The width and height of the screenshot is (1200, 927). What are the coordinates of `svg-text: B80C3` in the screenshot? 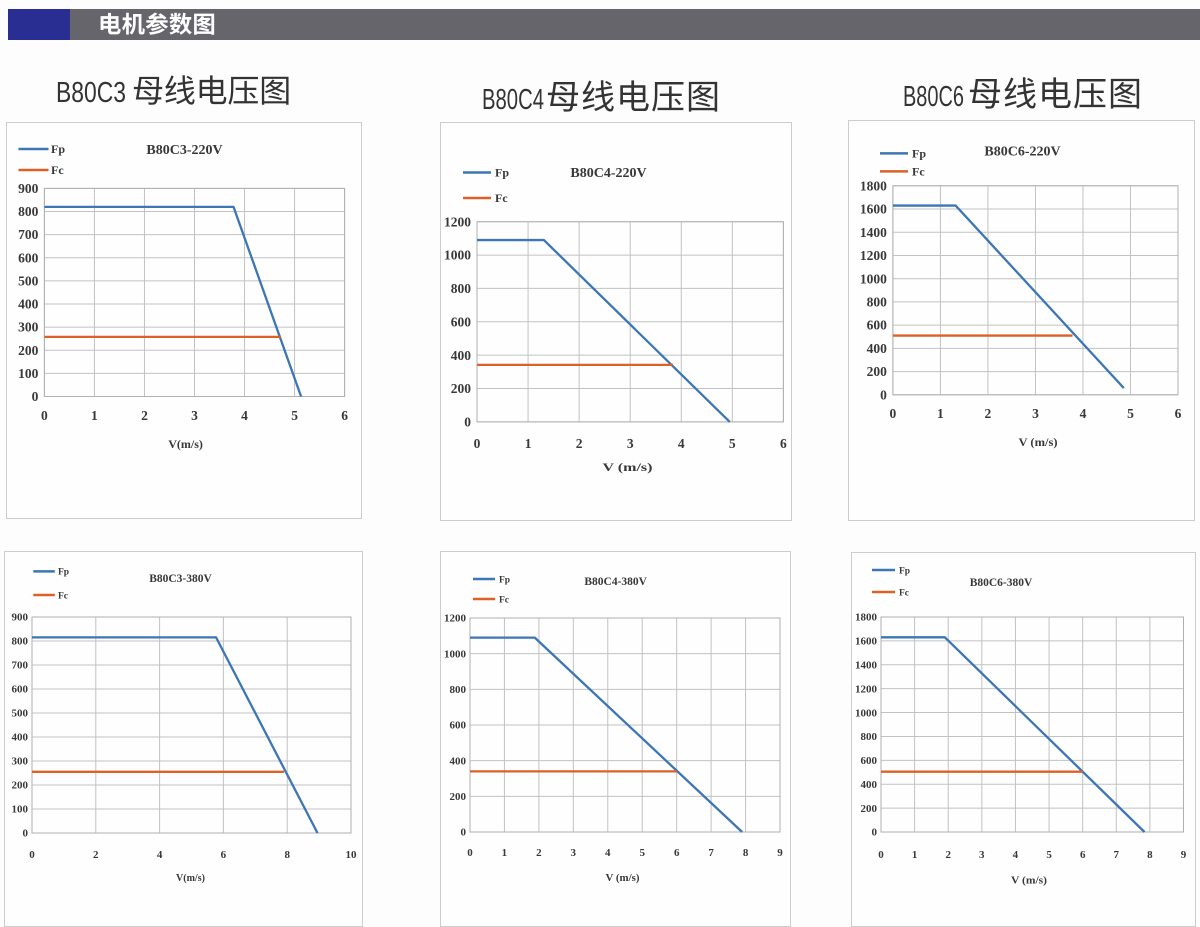 It's located at (91, 93).